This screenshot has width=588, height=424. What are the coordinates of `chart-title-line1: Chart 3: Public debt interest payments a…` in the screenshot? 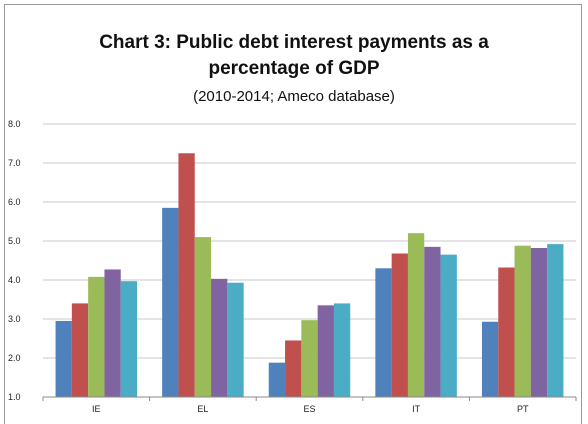 It's located at (294, 42).